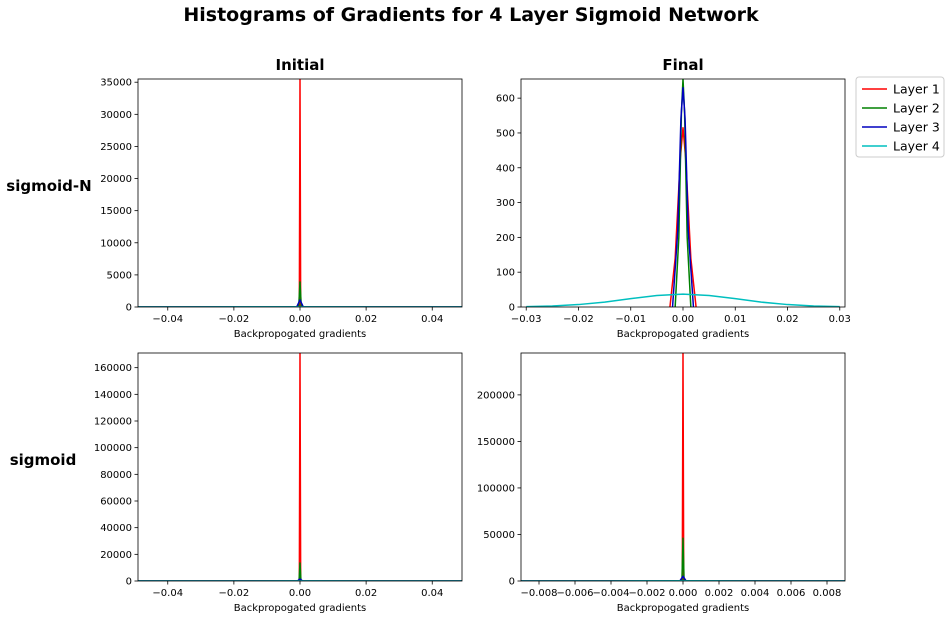  Describe the element at coordinates (610, 593) in the screenshot. I see `x-tick-label: −0.004` at that location.